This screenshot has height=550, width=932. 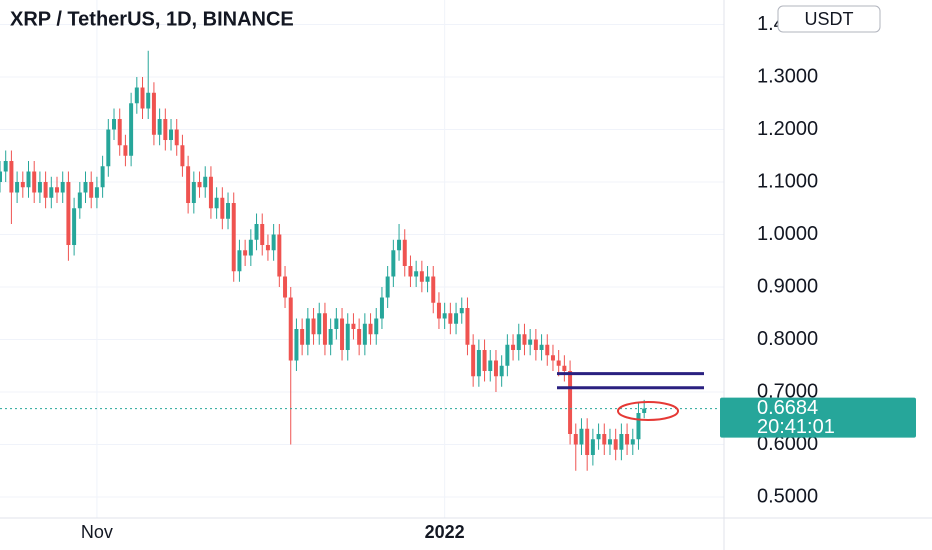 What do you see at coordinates (97, 532) in the screenshot?
I see `time-label: Nov` at bounding box center [97, 532].